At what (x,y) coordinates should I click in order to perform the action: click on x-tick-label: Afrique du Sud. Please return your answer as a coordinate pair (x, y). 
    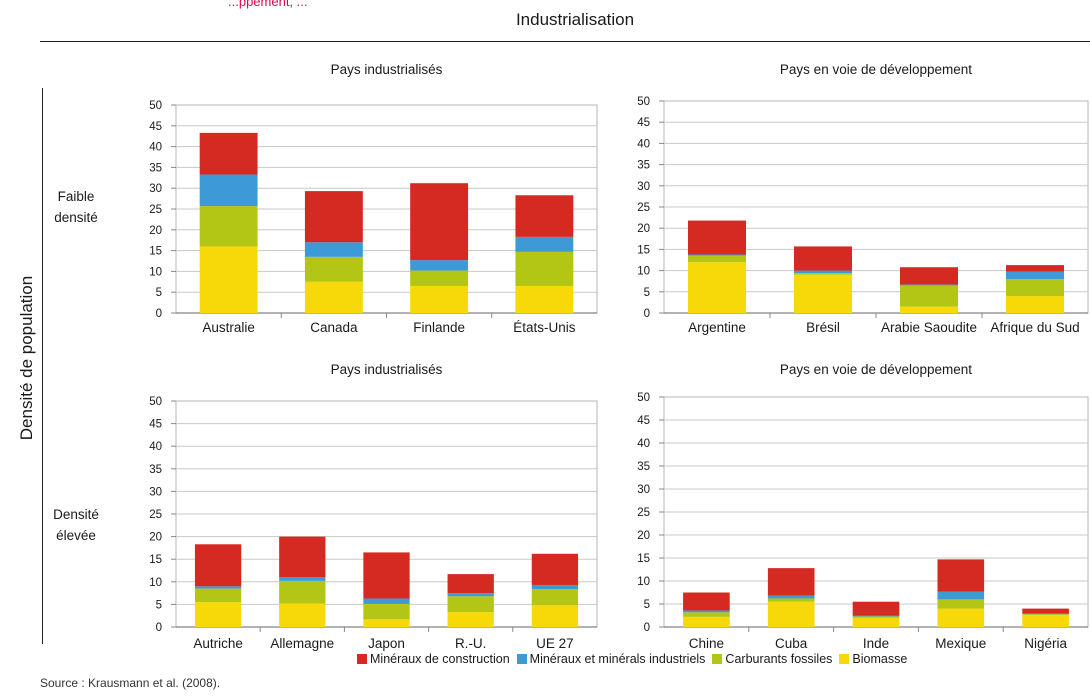
    Looking at the image, I should click on (1034, 327).